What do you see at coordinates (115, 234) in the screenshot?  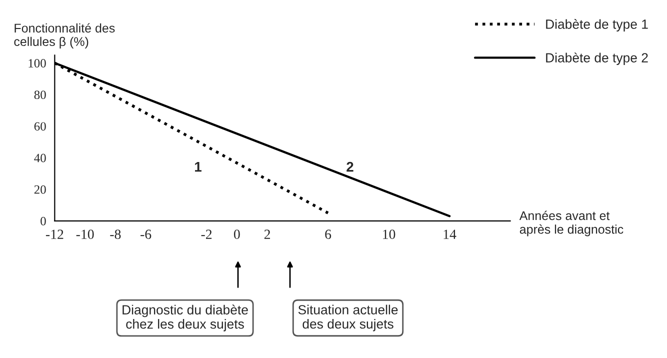 I see `x-tick-label: -8` at bounding box center [115, 234].